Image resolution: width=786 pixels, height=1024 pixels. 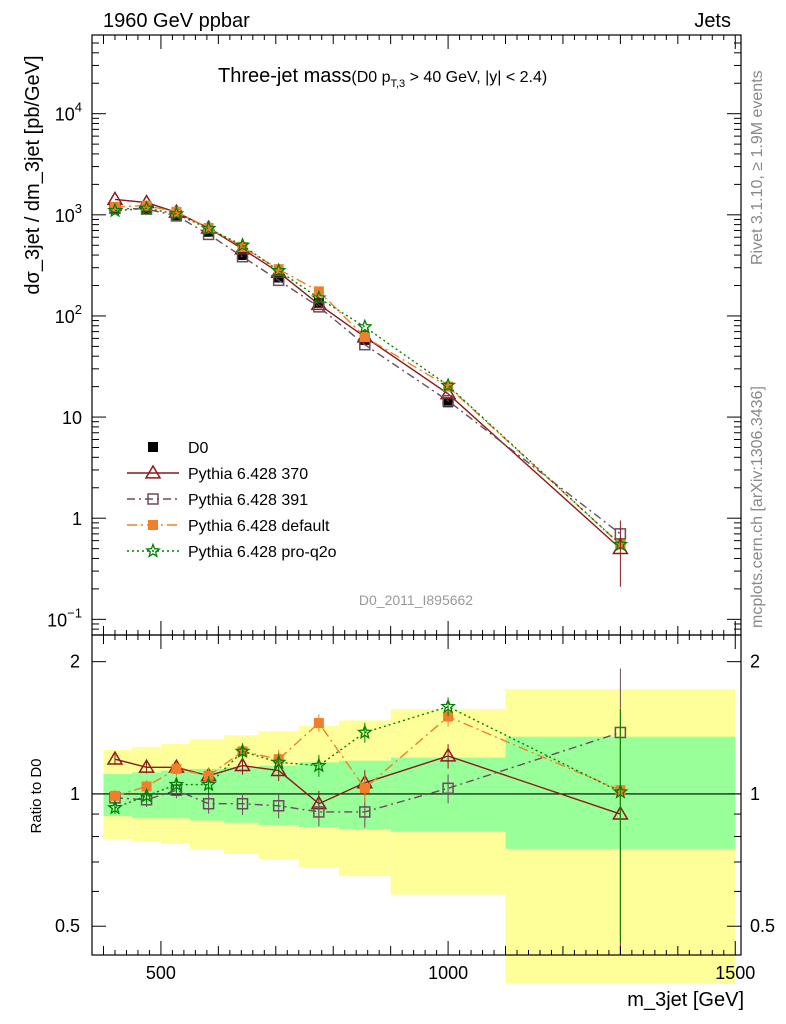 What do you see at coordinates (416, 600) in the screenshot?
I see `analysis-watermark: D0_2011_I895662` at bounding box center [416, 600].